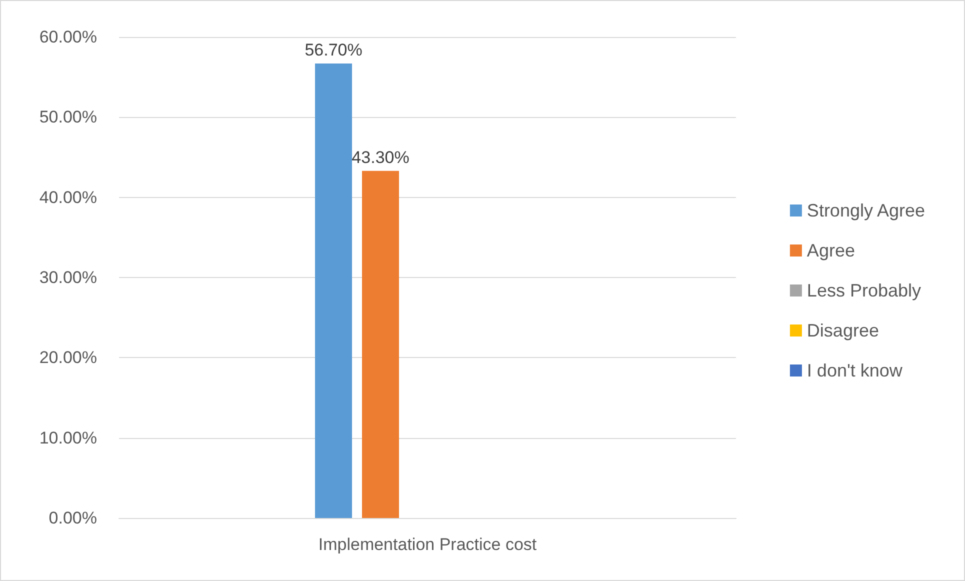 The width and height of the screenshot is (965, 581). Describe the element at coordinates (68, 197) in the screenshot. I see `y-tick-label: 40.00%` at that location.